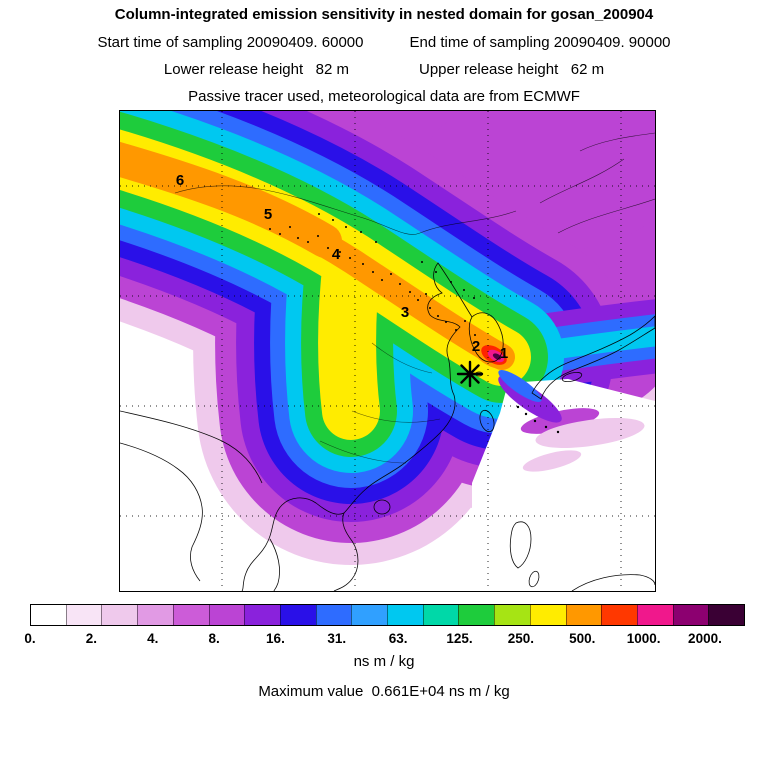  Describe the element at coordinates (470, 374) in the screenshot. I see `source-star-icon` at that location.